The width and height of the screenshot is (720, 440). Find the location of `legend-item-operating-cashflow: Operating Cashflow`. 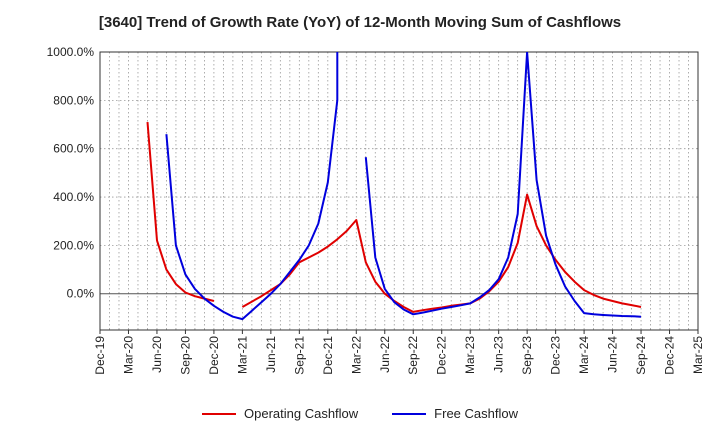

legend-item-operating-cashflow: Operating Cashflow is located at coordinates (280, 413).